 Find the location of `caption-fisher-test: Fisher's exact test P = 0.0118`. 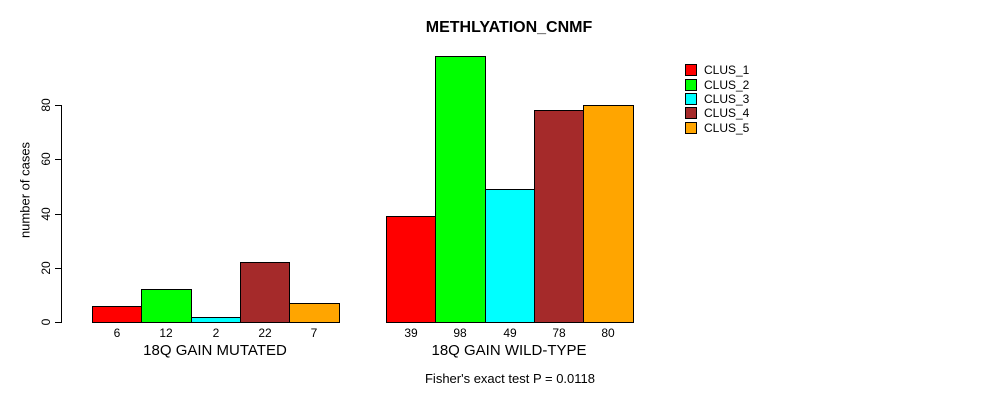

caption-fisher-test: Fisher's exact test P = 0.0118 is located at coordinates (510, 378).